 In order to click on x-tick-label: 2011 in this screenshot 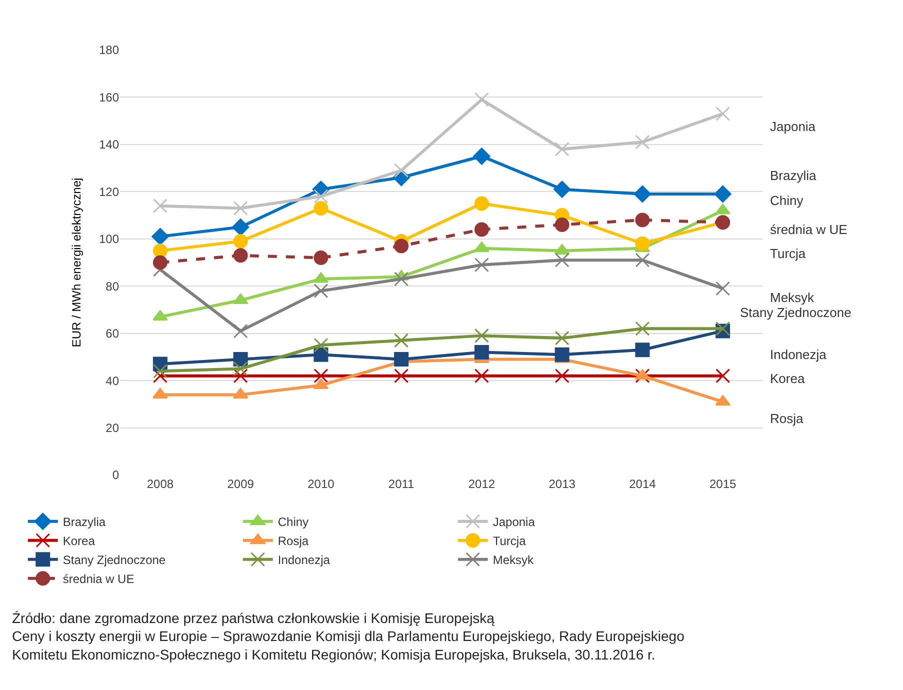, I will do `click(401, 484)`.